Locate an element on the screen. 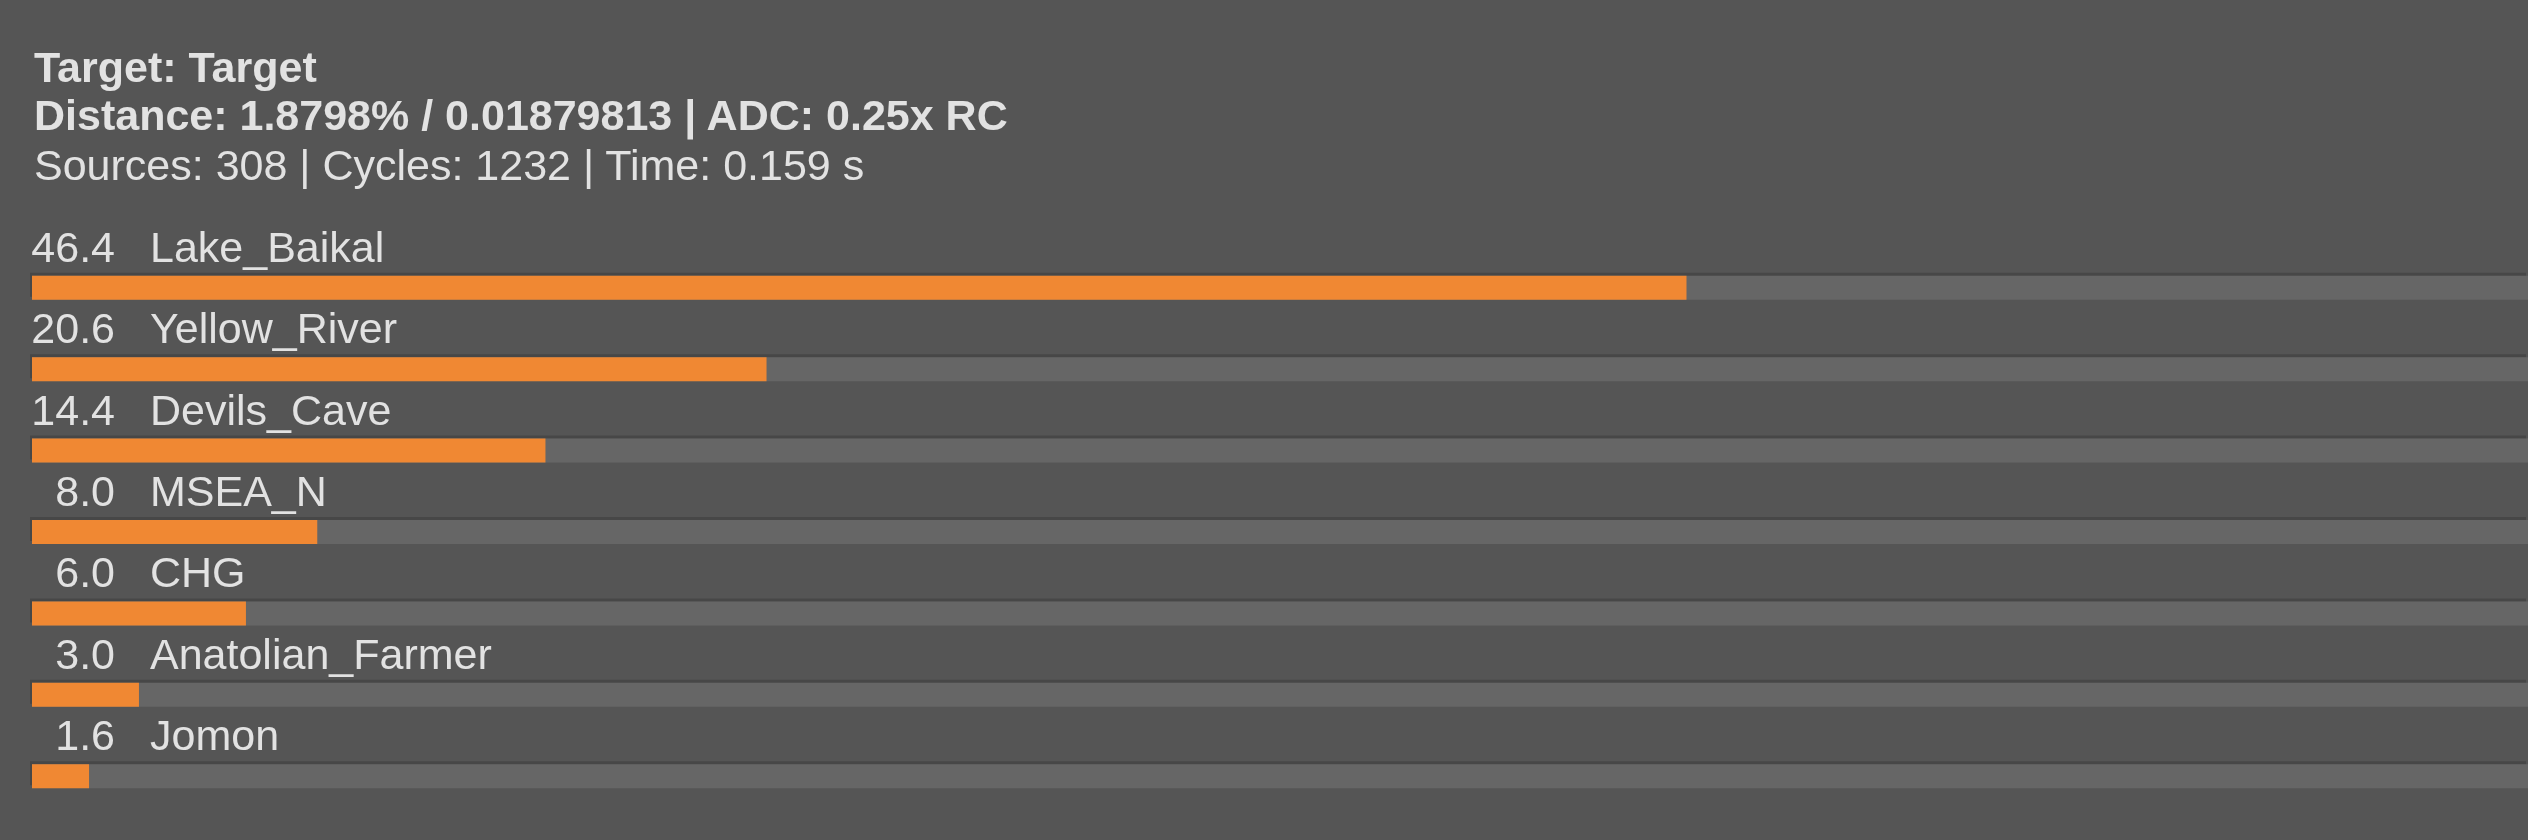  y-tick-label: Yellow_River is located at coordinates (273, 328).